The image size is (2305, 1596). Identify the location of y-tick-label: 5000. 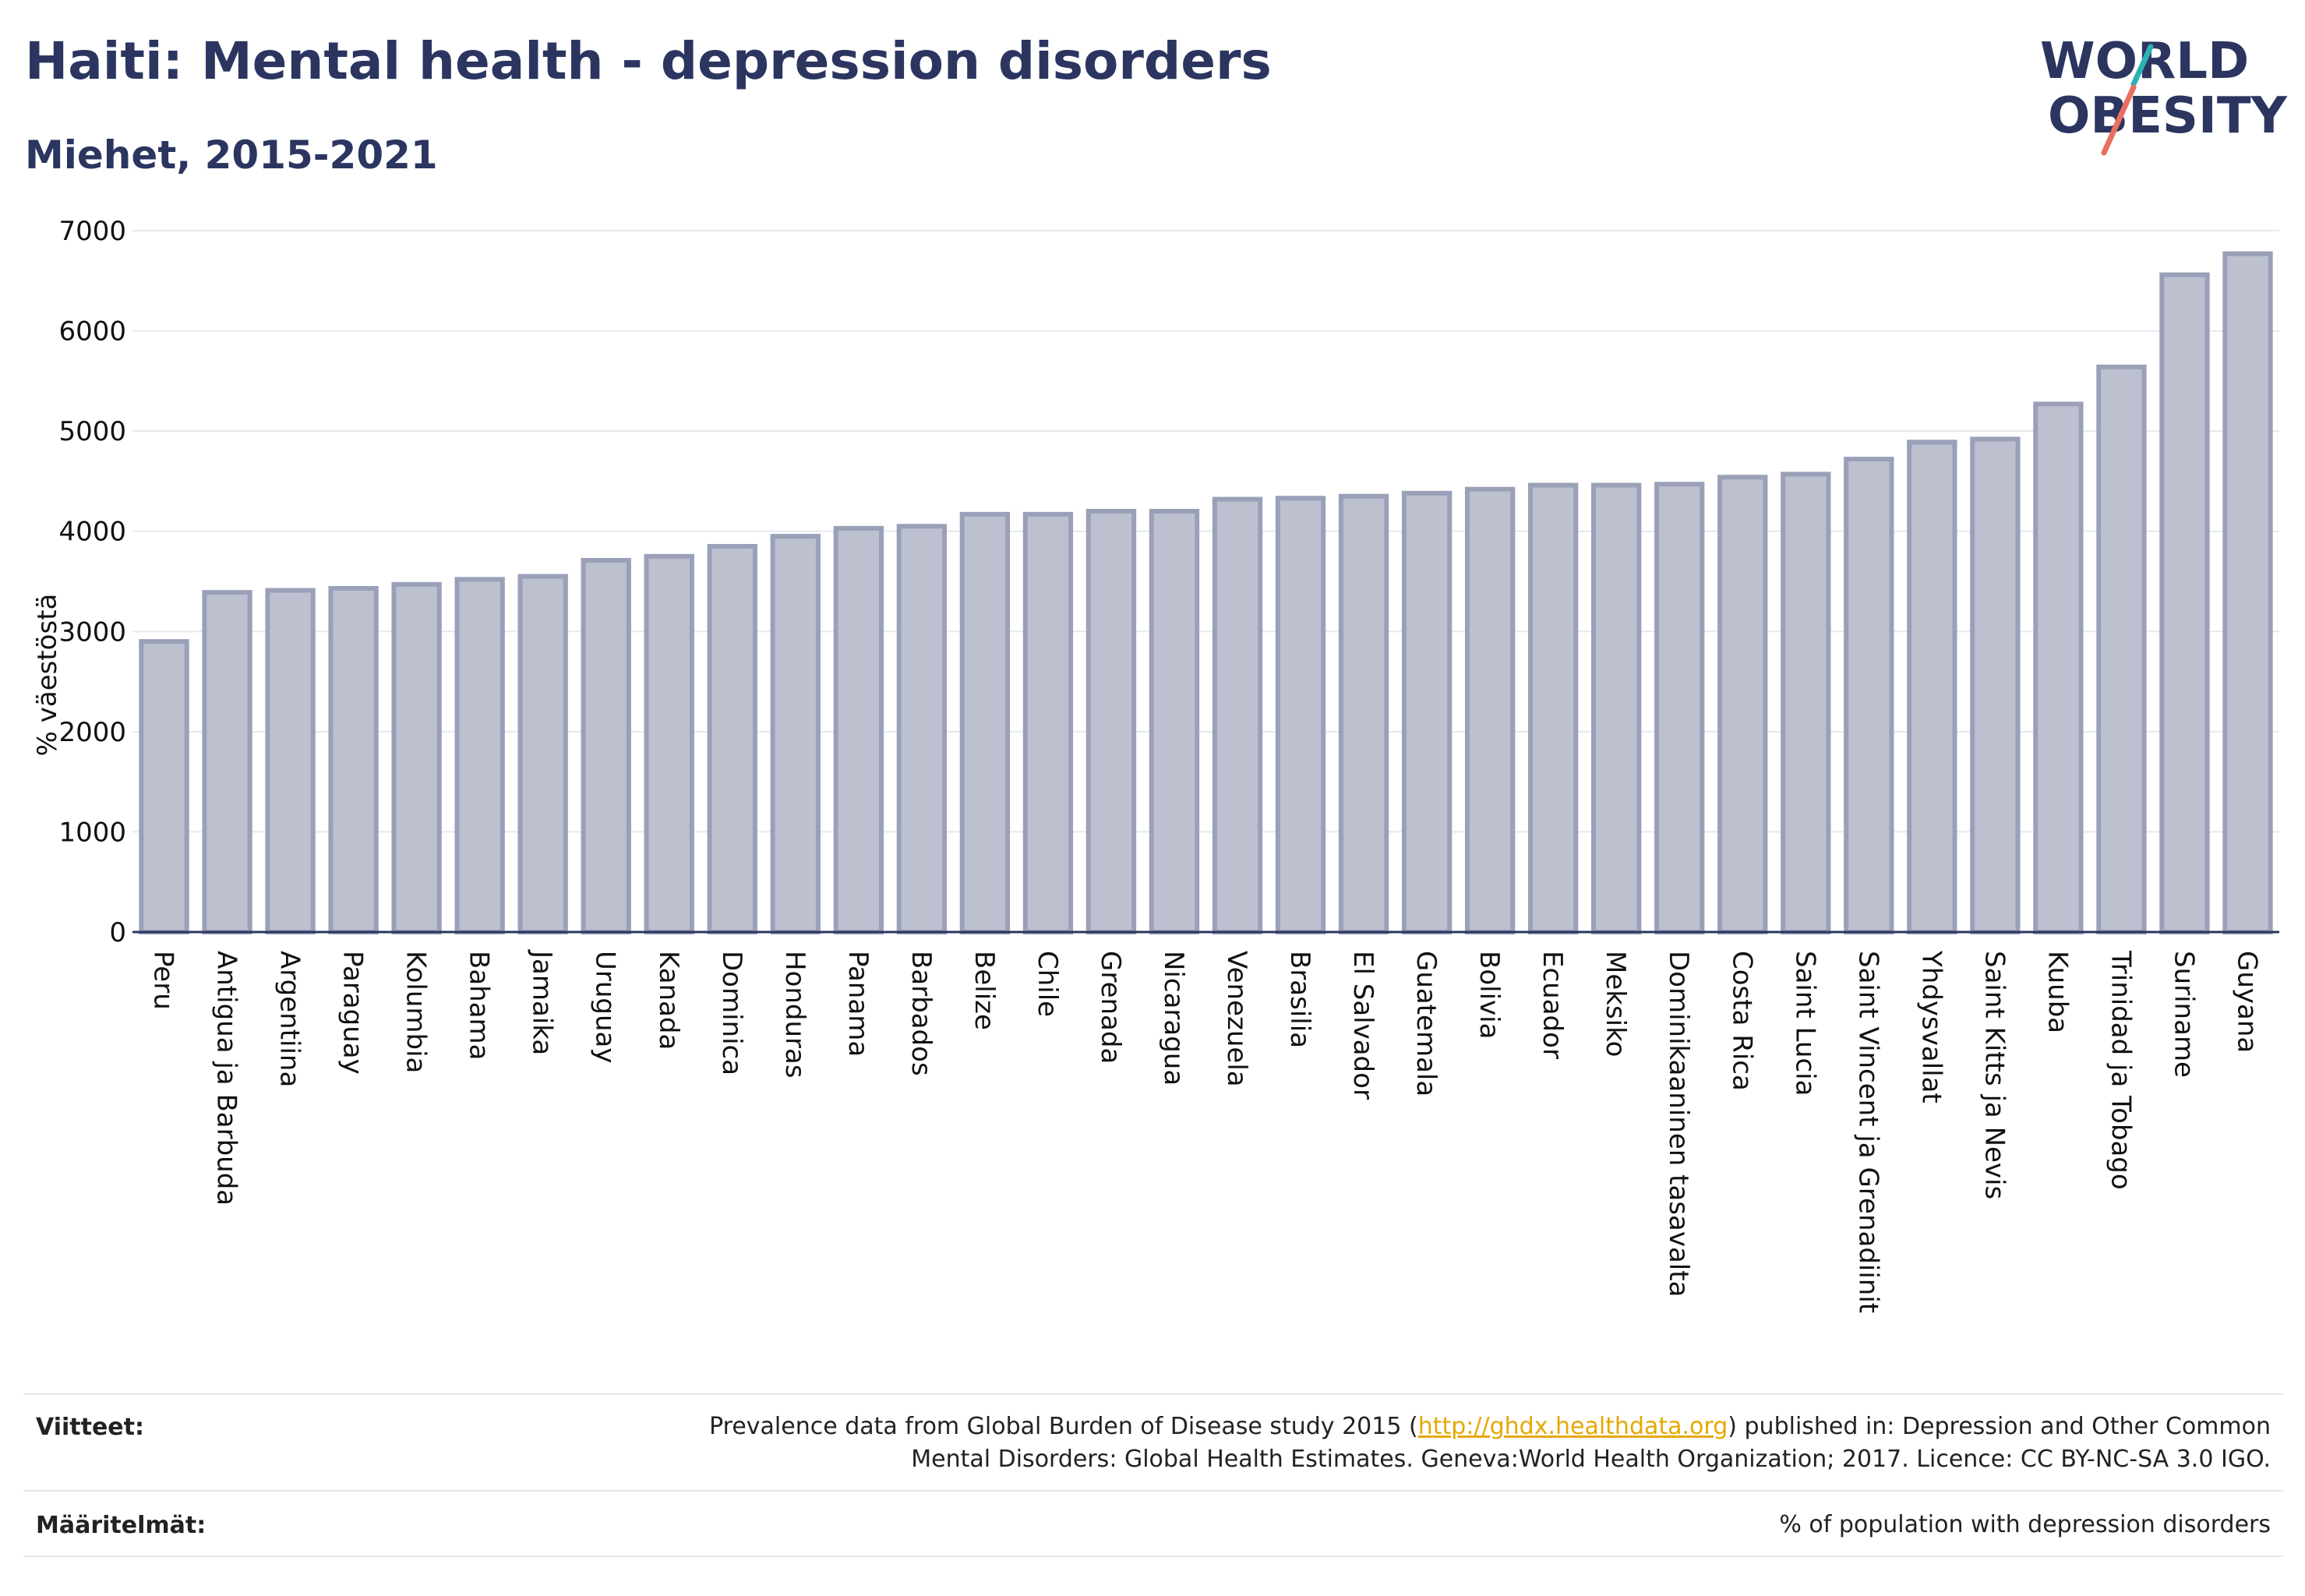
(92, 431).